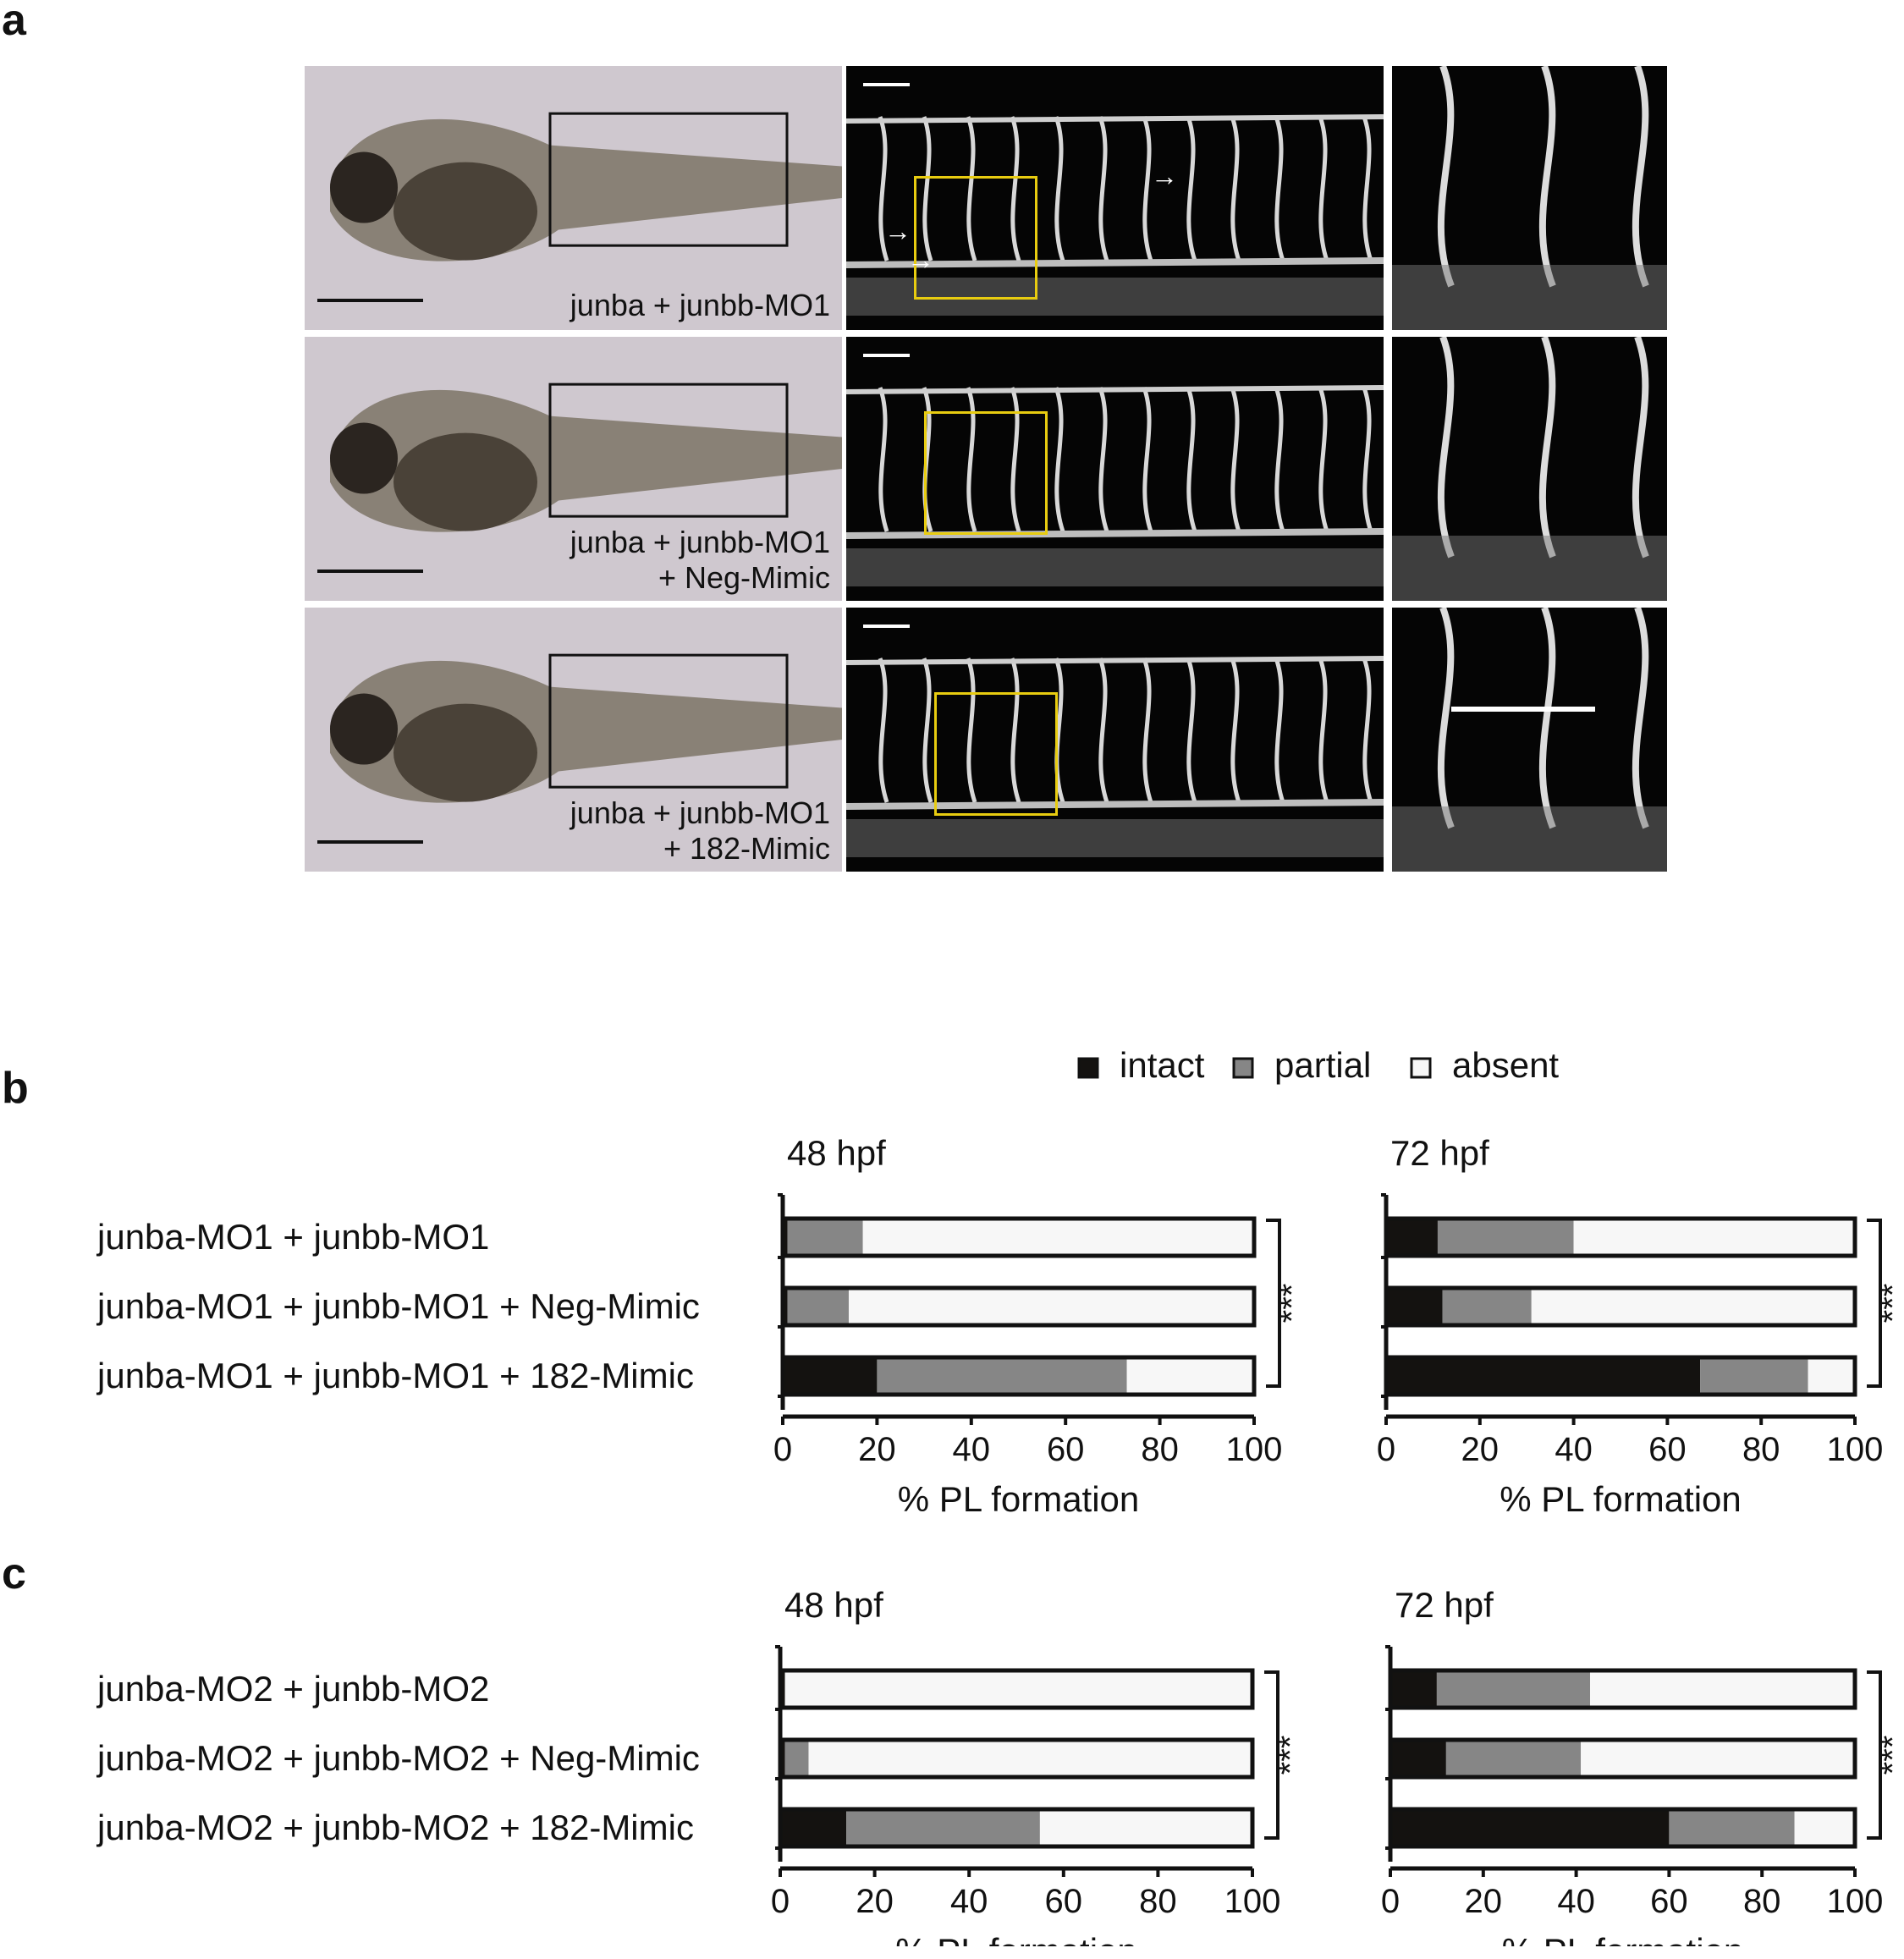 The image size is (1904, 1959). Describe the element at coordinates (1574, 1449) in the screenshot. I see `x-tick-label: 40` at that location.